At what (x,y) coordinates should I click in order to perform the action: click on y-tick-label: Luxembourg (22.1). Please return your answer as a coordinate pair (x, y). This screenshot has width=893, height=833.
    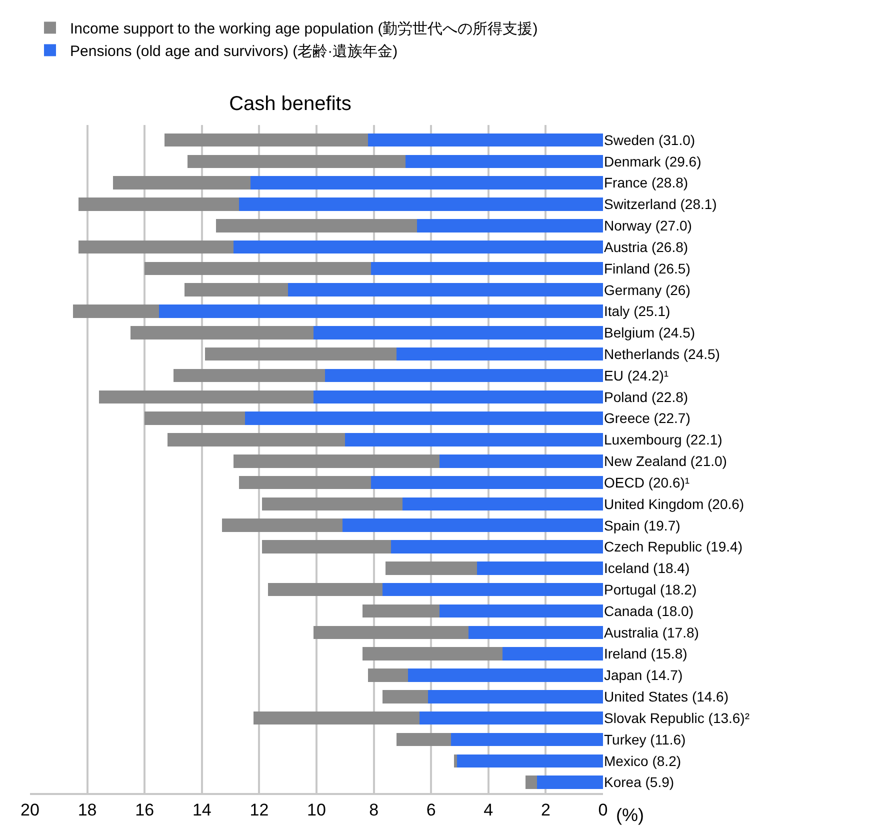
    Looking at the image, I should click on (663, 440).